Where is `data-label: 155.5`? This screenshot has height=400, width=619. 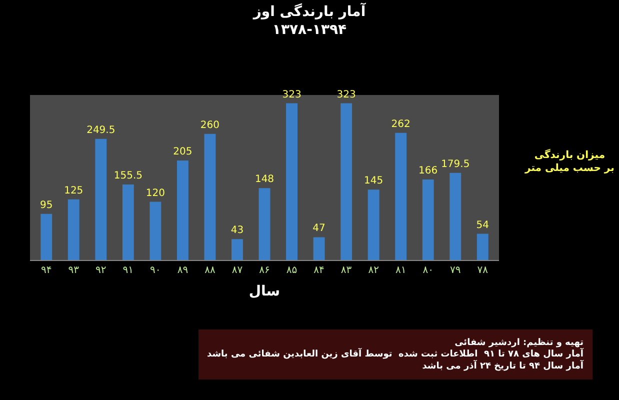 data-label: 155.5 is located at coordinates (128, 176).